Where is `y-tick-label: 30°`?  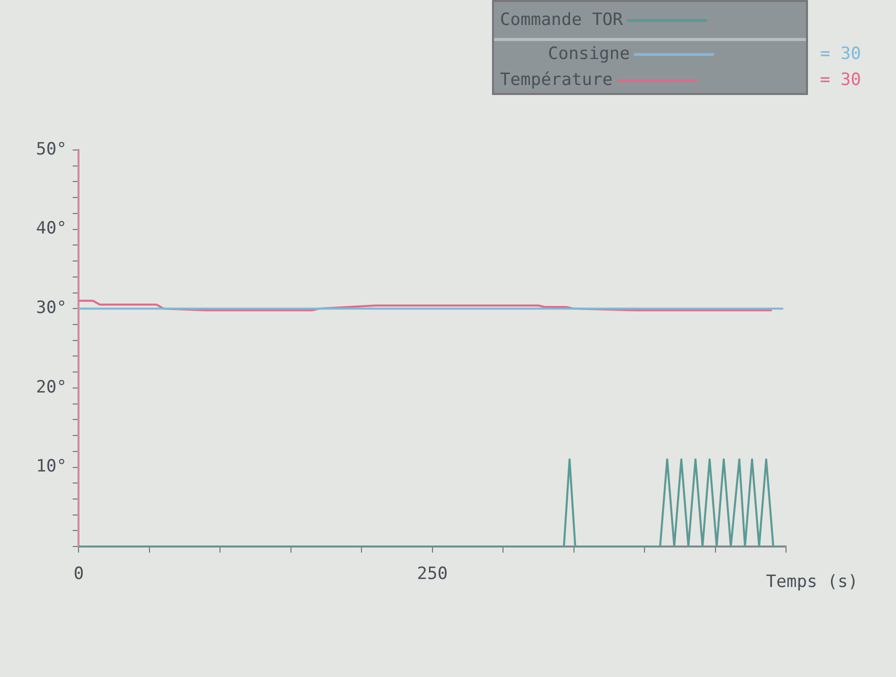 y-tick-label: 30° is located at coordinates (51, 308).